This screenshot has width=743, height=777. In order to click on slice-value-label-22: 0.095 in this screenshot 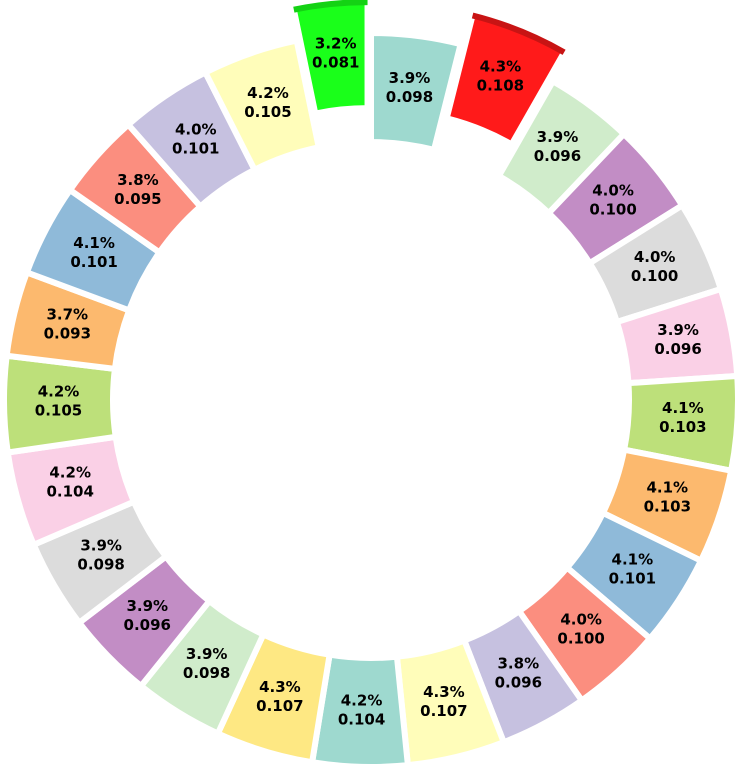, I will do `click(137, 199)`.